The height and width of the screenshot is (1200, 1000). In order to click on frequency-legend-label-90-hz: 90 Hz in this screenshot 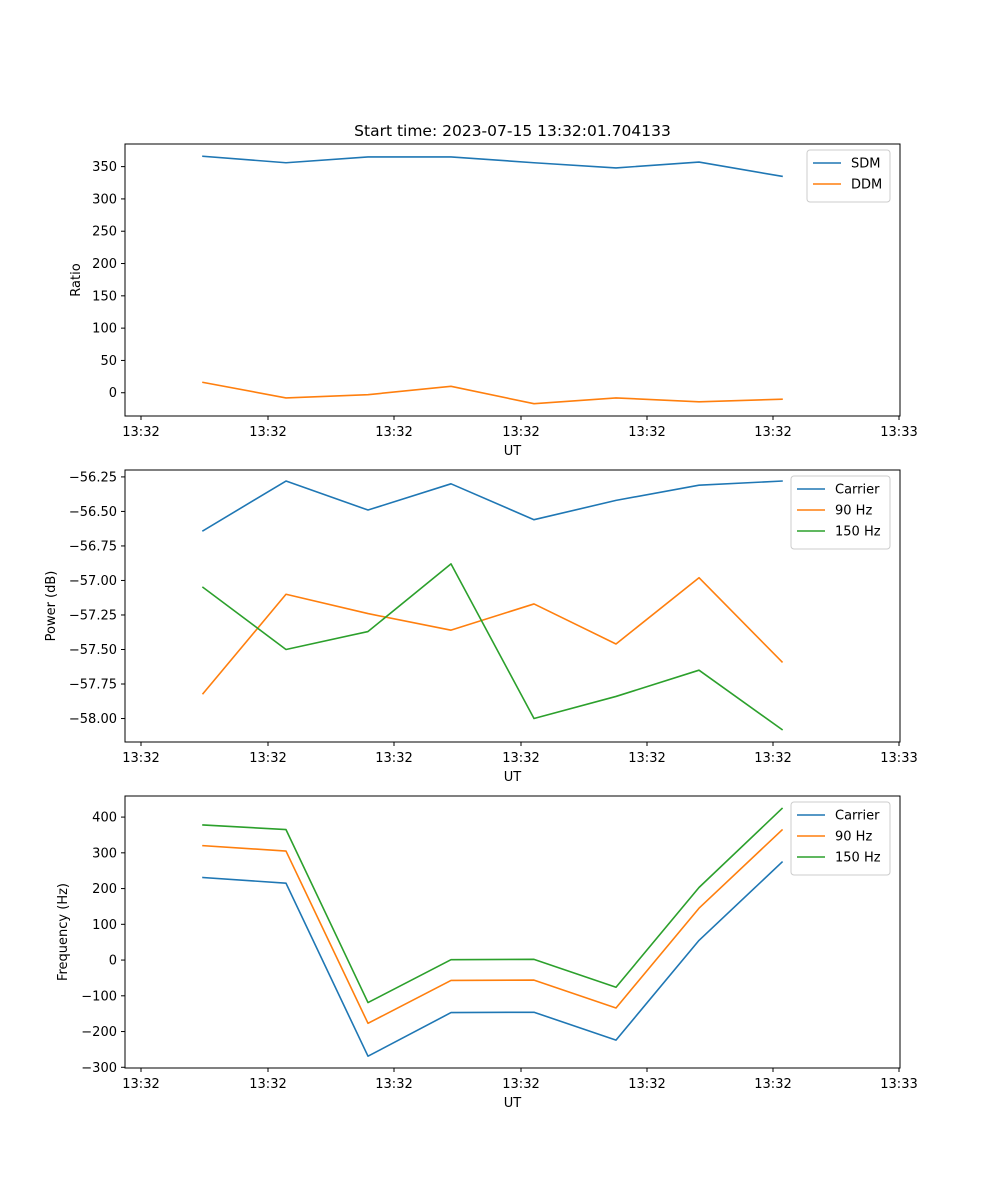, I will do `click(853, 837)`.